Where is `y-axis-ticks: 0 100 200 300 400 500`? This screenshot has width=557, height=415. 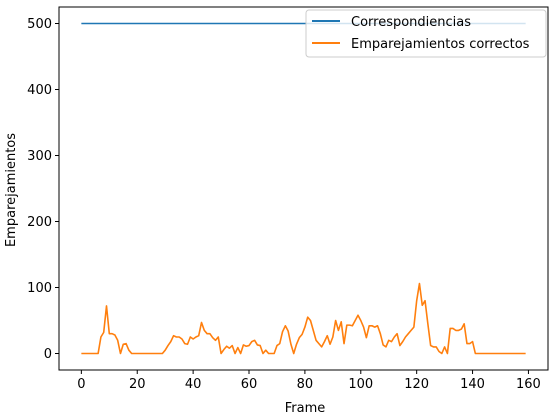 y-axis-ticks: 0 100 200 300 400 500 is located at coordinates (43, 189).